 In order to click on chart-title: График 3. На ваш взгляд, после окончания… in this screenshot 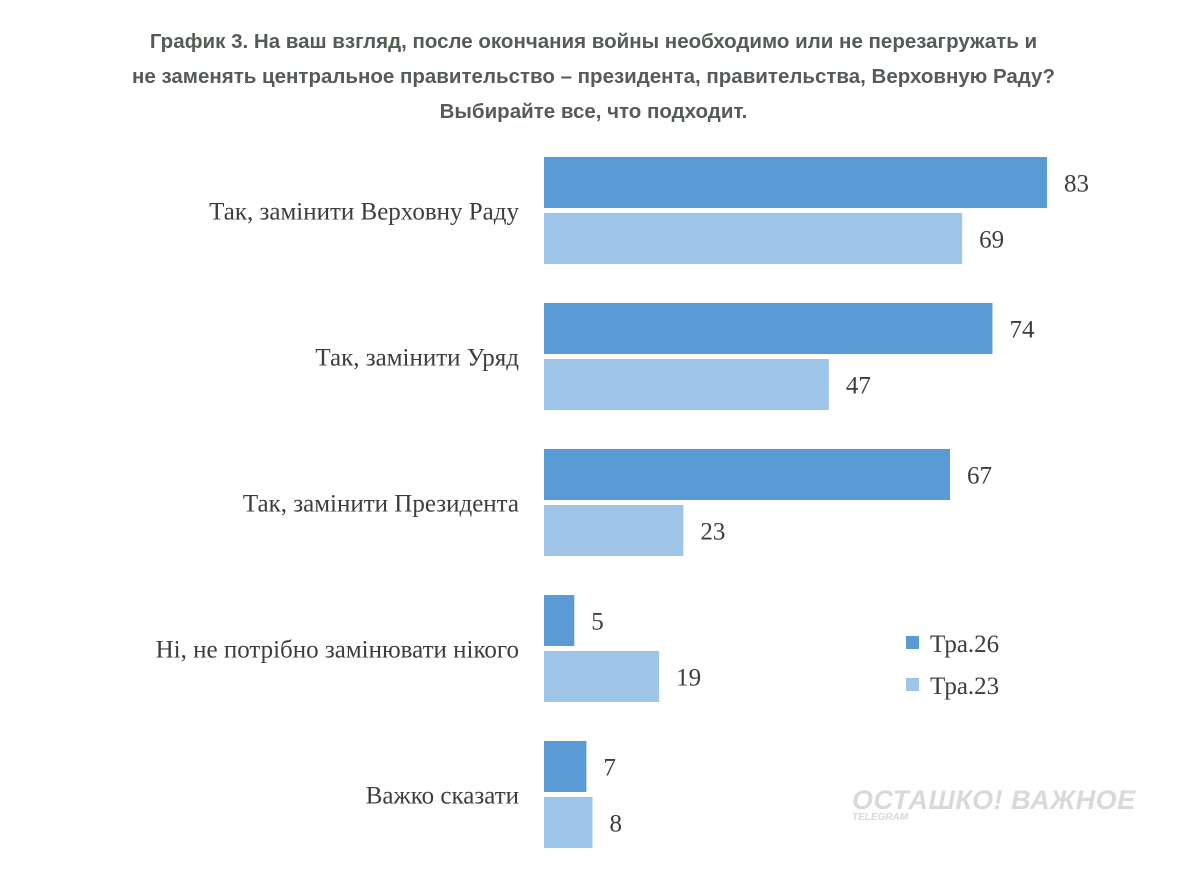, I will do `click(593, 76)`.